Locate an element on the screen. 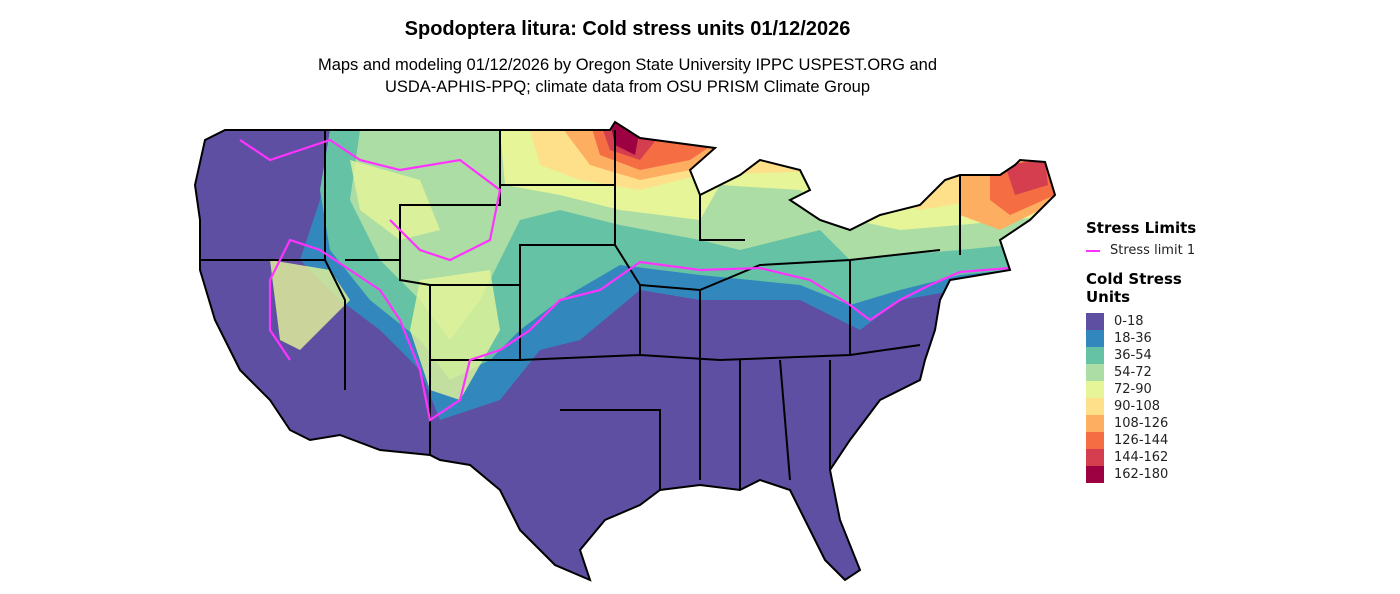  class-label: 108-126 is located at coordinates (1141, 423).